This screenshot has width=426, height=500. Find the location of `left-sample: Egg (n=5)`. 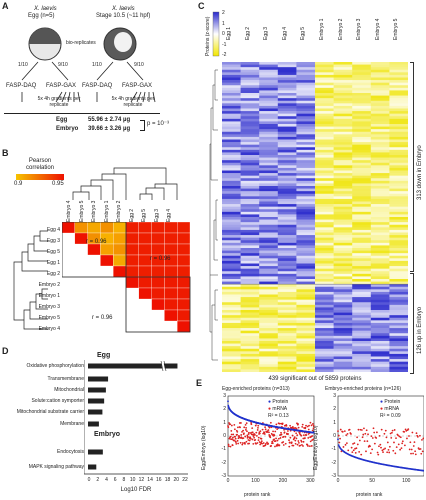

left-sample: Egg (n=5) is located at coordinates (41, 16).